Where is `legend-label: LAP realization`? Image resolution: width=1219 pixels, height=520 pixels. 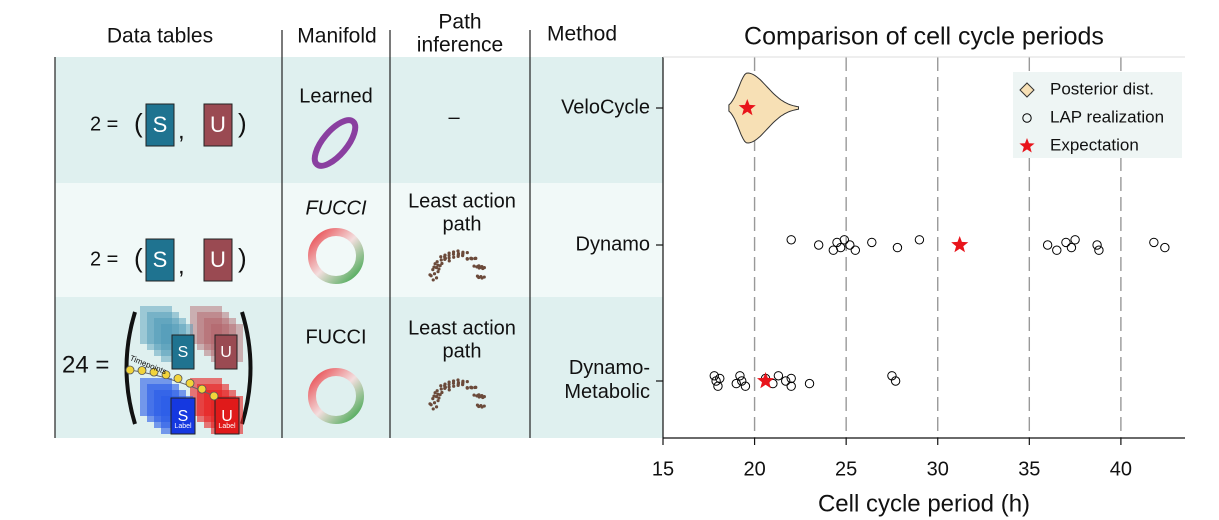
legend-label: LAP realization is located at coordinates (1107, 116).